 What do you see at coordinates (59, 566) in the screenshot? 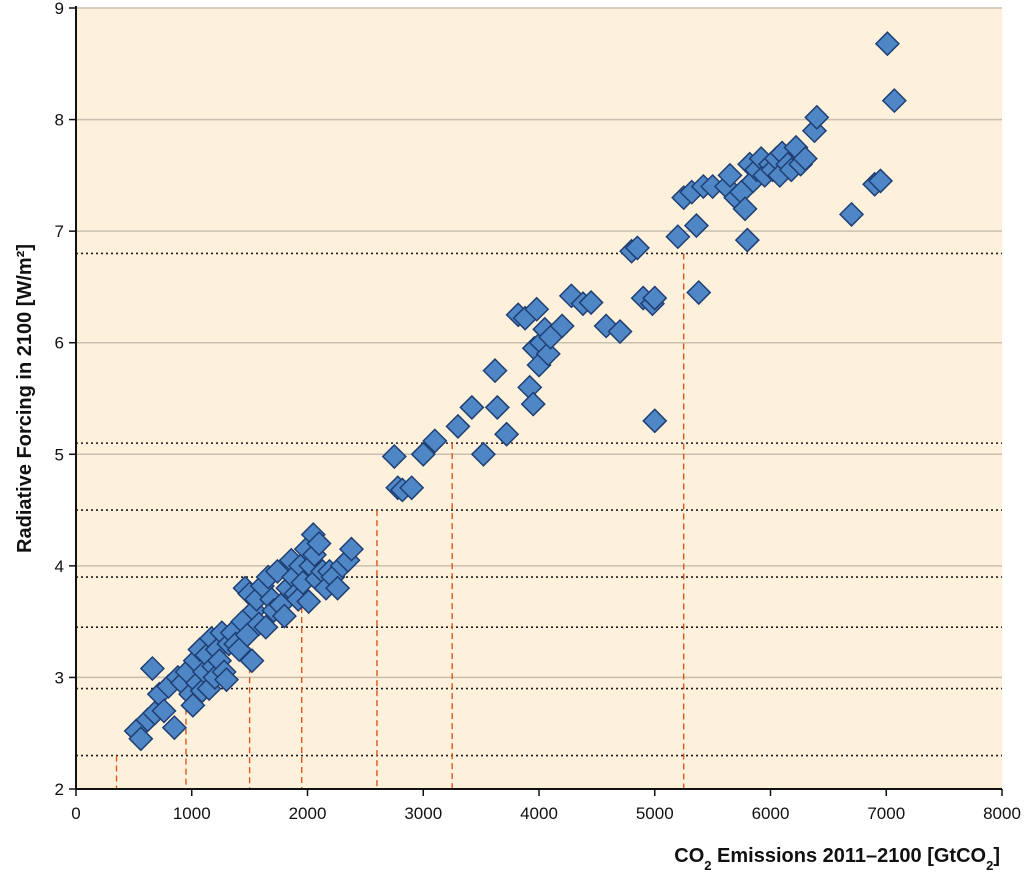
I see `y-tick-label: 4` at bounding box center [59, 566].